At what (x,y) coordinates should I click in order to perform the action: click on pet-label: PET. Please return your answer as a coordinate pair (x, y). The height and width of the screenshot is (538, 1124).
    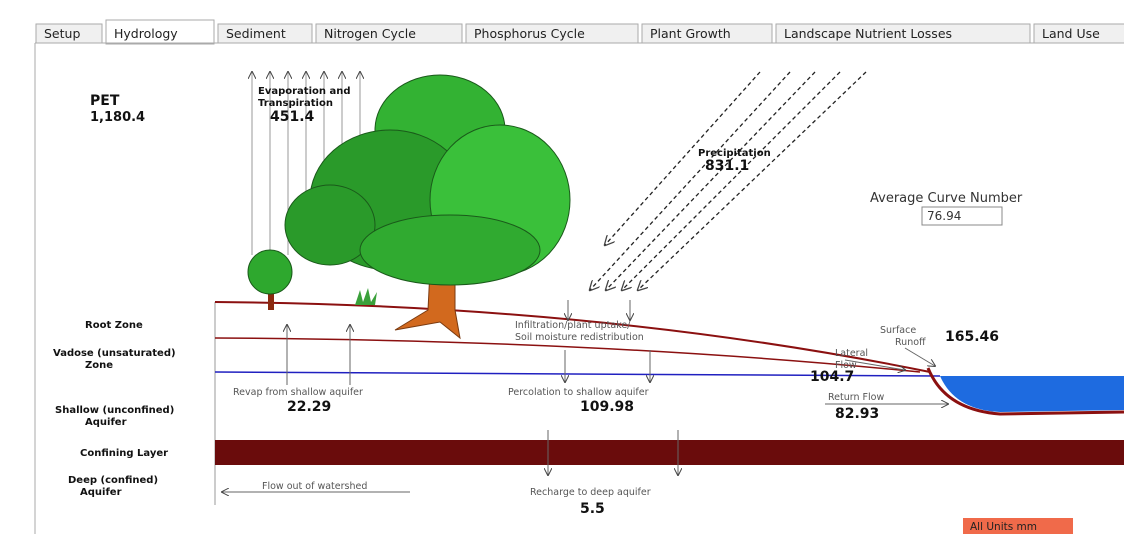
    Looking at the image, I should click on (105, 101).